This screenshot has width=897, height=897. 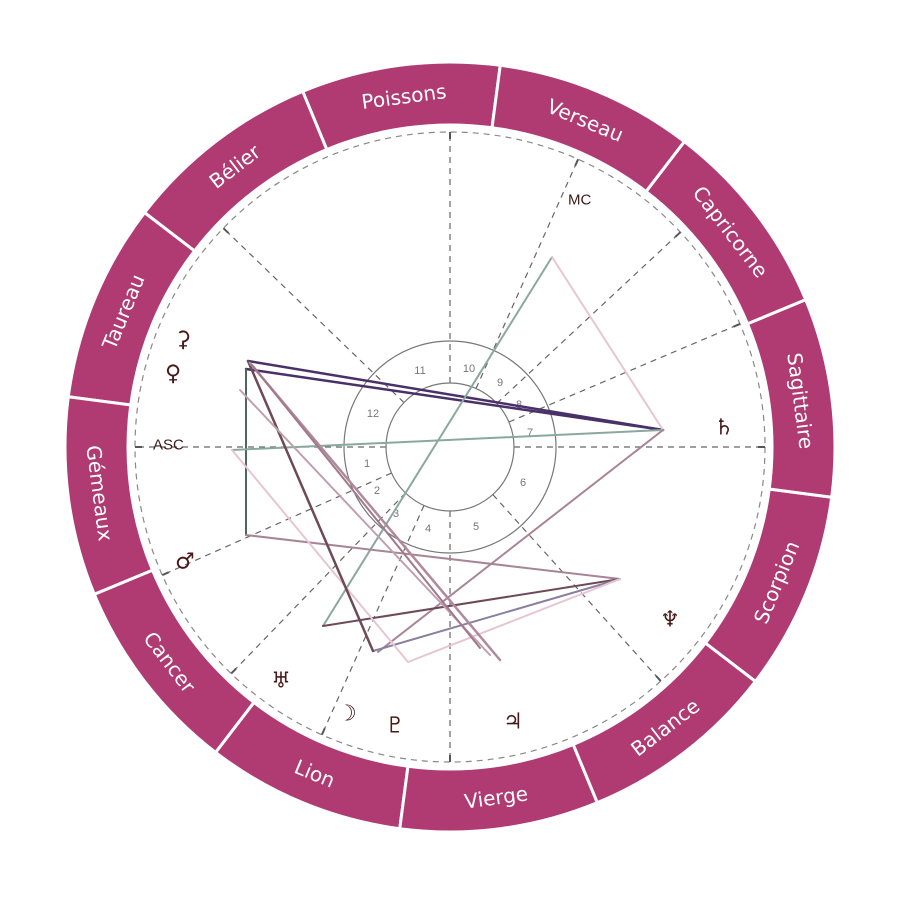 I want to click on house-wheel: 123456789101112, so click(x=450, y=447).